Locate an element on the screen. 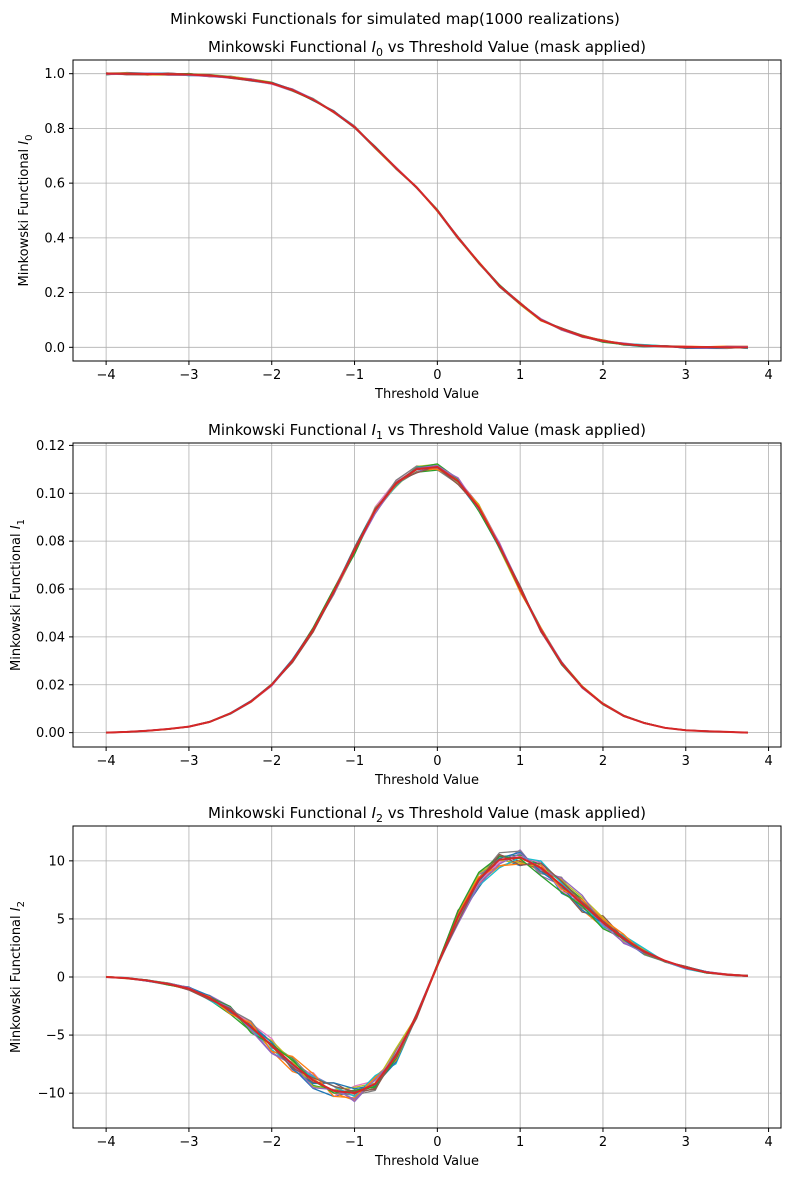 Image resolution: width=790 pixels, height=1181 pixels. y-tick-label: 10 is located at coordinates (56, 861).